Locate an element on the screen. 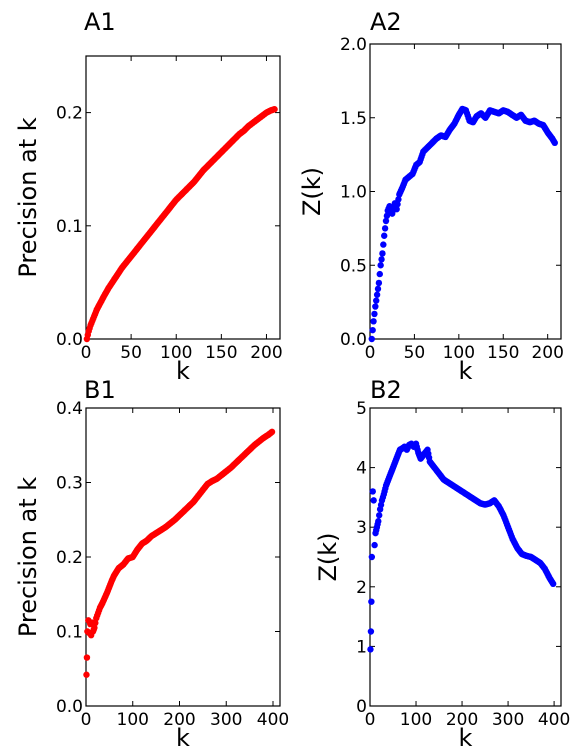  panel-b2-title: B2 is located at coordinates (386, 390).